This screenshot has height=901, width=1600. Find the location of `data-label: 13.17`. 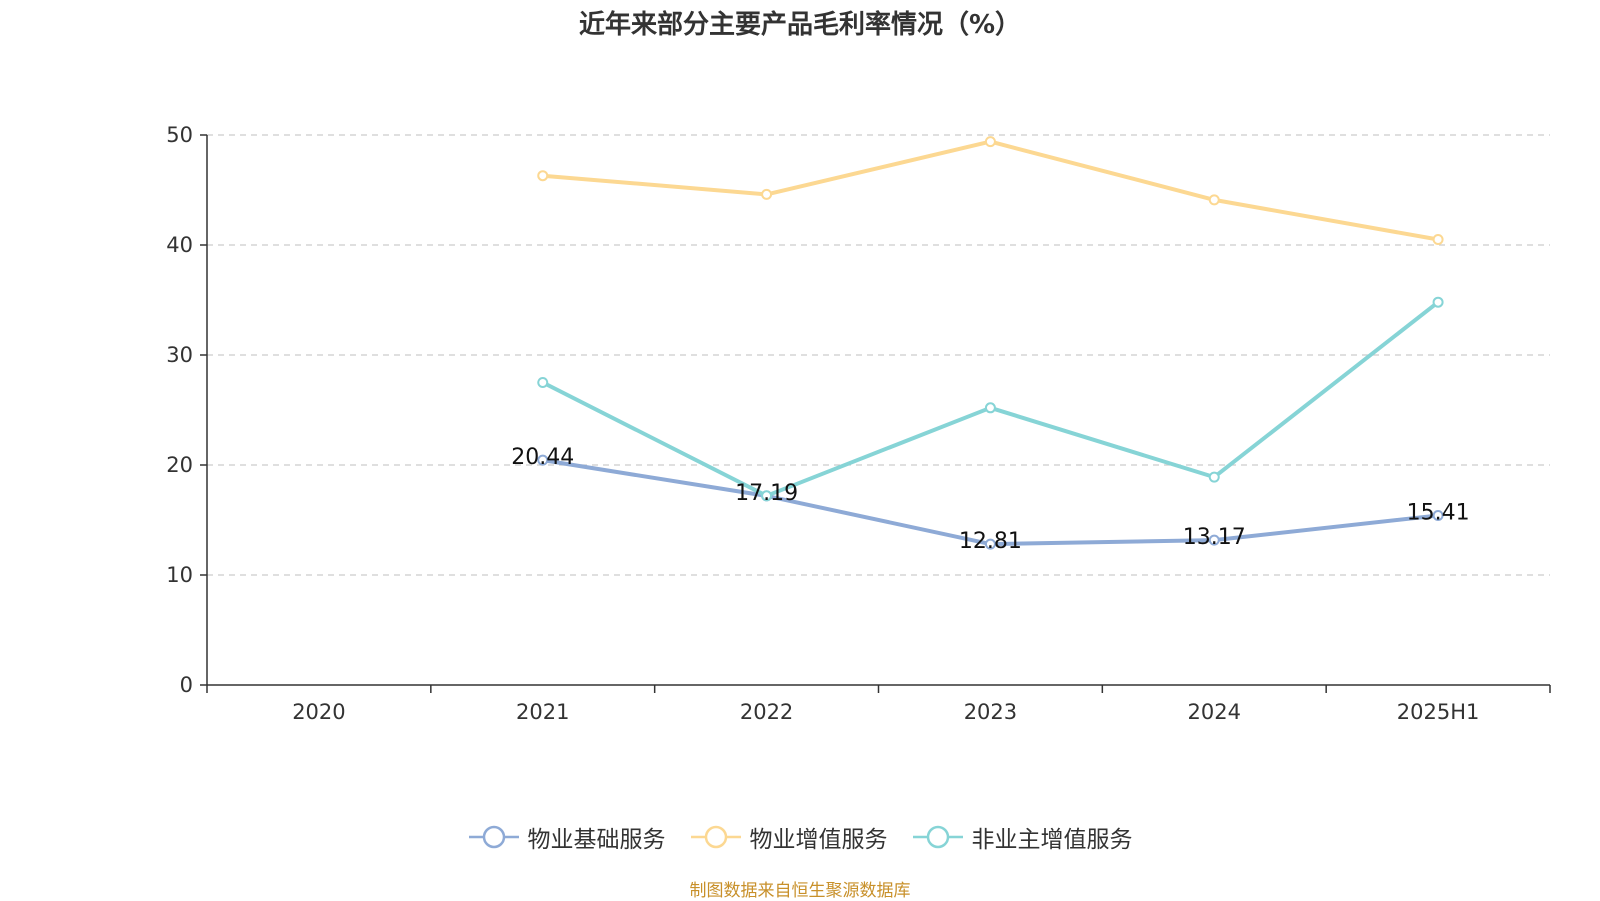

data-label: 13.17 is located at coordinates (1214, 537).